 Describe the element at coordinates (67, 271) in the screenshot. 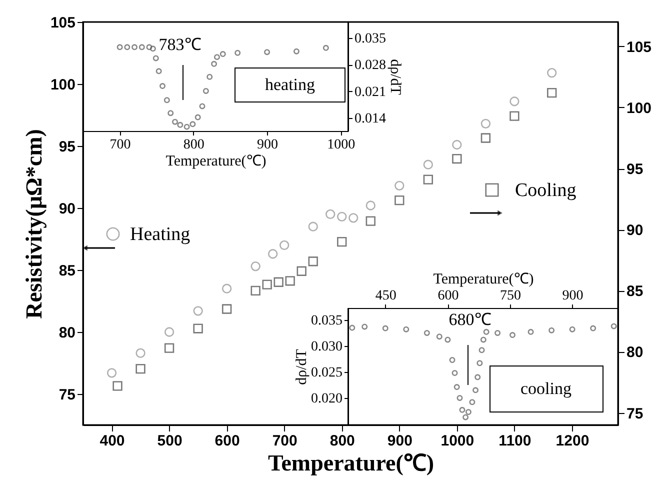

I see `y-tick-label: 85` at that location.